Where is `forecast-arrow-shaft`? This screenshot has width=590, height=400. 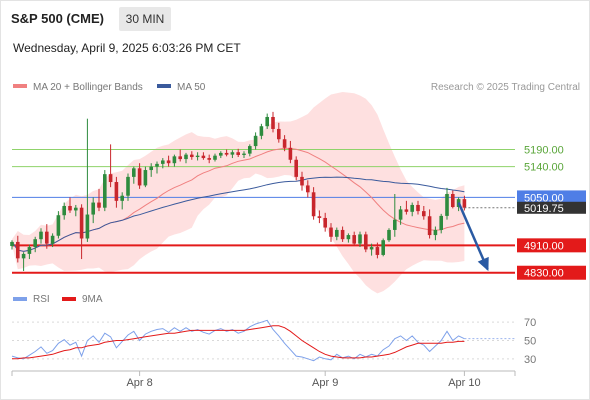 forecast-arrow-shaft is located at coordinates (473, 236).